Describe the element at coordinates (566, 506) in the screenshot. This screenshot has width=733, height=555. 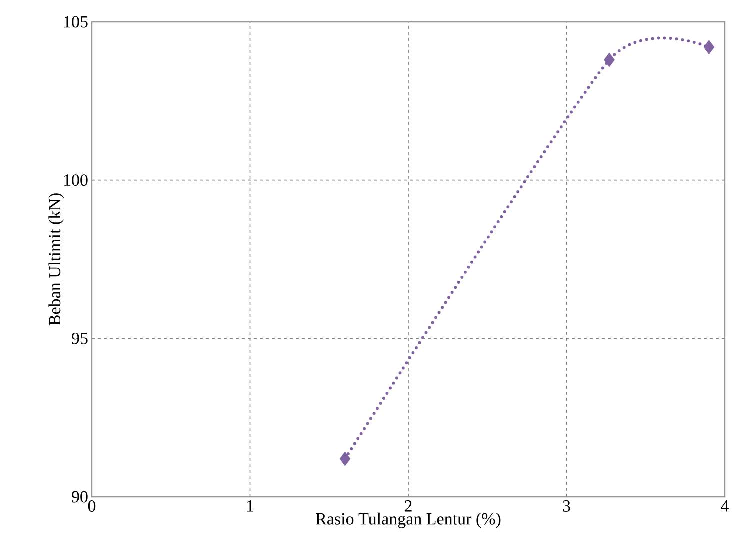
I see `x-tick-label: 3` at that location.